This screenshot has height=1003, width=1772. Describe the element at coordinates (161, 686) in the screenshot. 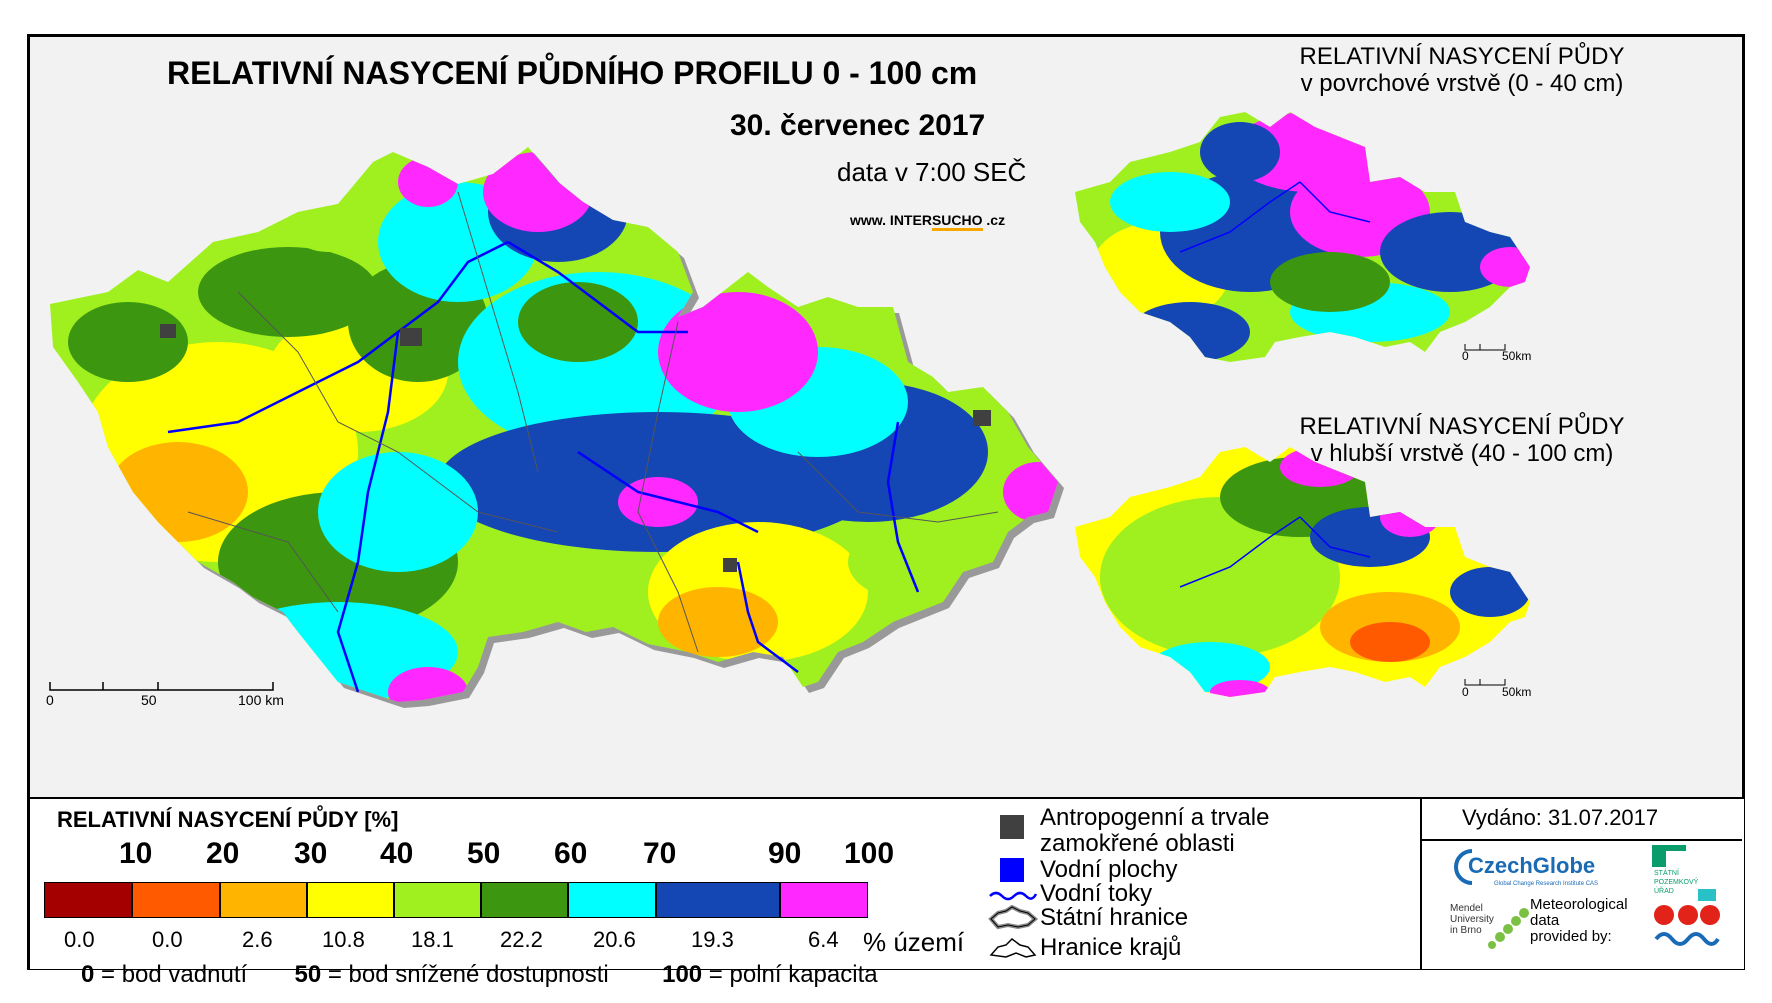

I see `main-scale-bar` at that location.